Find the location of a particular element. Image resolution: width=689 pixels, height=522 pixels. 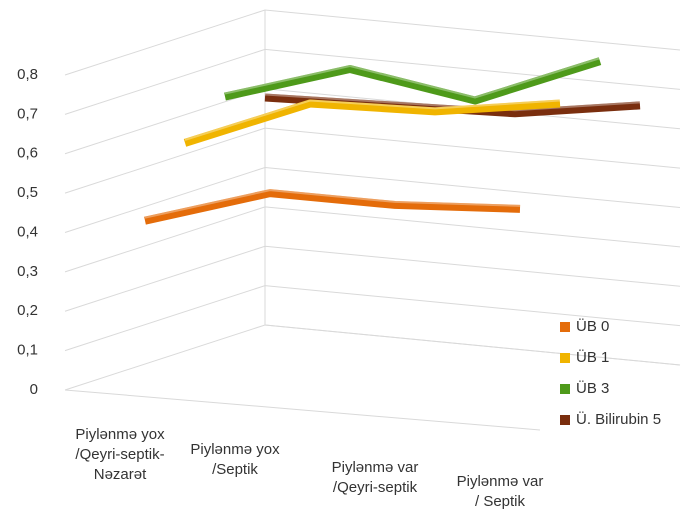

y-tick-label: 0,2 is located at coordinates (27, 310).